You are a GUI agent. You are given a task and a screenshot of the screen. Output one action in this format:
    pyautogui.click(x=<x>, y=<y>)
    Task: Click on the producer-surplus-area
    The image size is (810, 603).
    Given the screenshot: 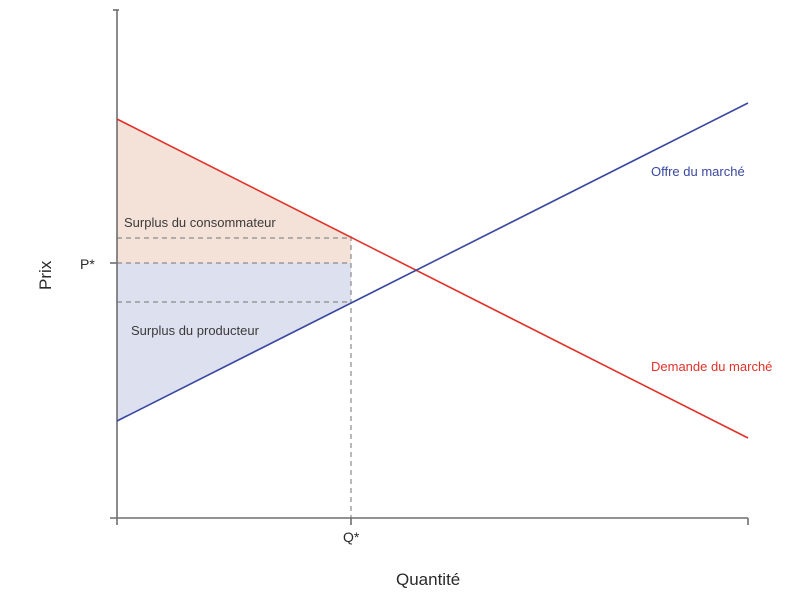 What is the action you would take?
    pyautogui.click(x=234, y=342)
    